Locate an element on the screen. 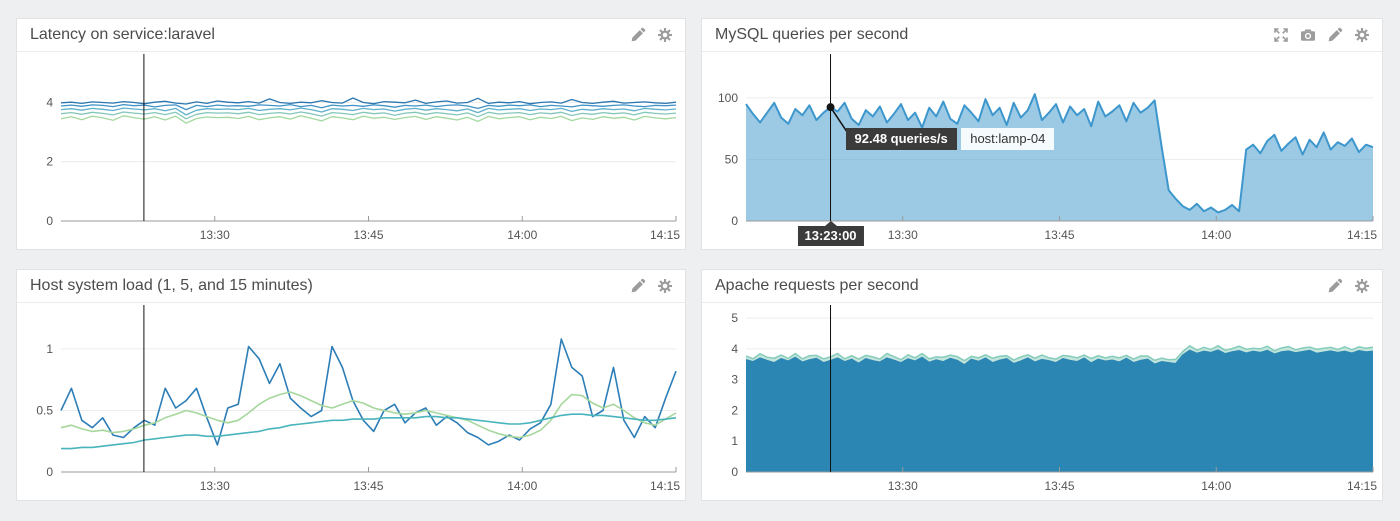  panel-title: Host system load (1, 5, and 15 minutes) is located at coordinates (171, 285).